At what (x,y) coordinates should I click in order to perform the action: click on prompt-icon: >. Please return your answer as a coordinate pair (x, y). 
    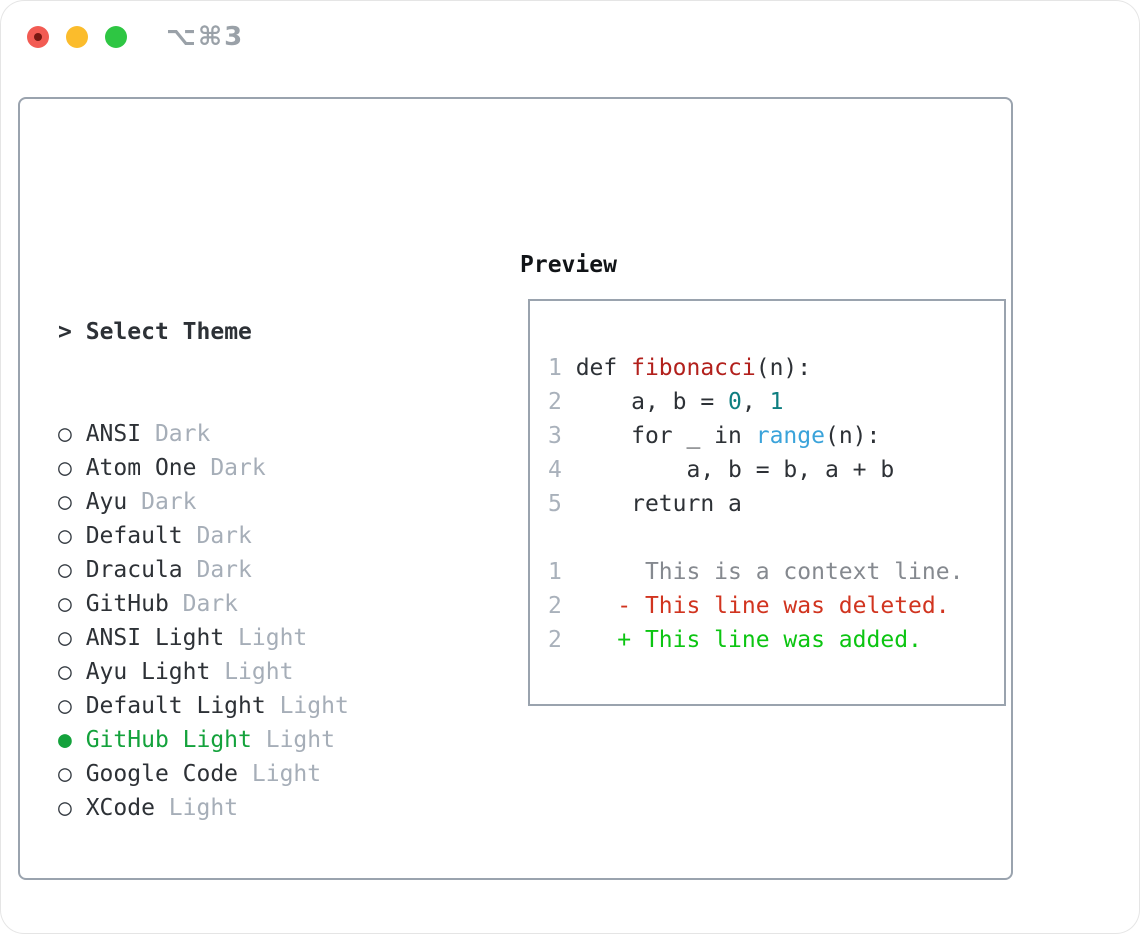
    Looking at the image, I should click on (65, 332).